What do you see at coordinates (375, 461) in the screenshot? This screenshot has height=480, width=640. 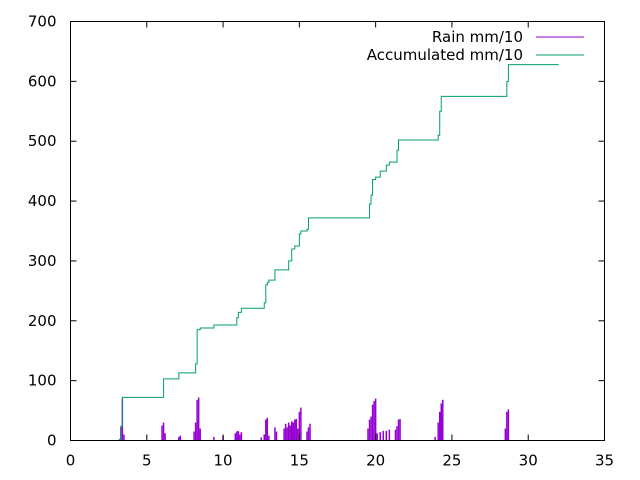 I see `x-tick-label: 20` at bounding box center [375, 461].